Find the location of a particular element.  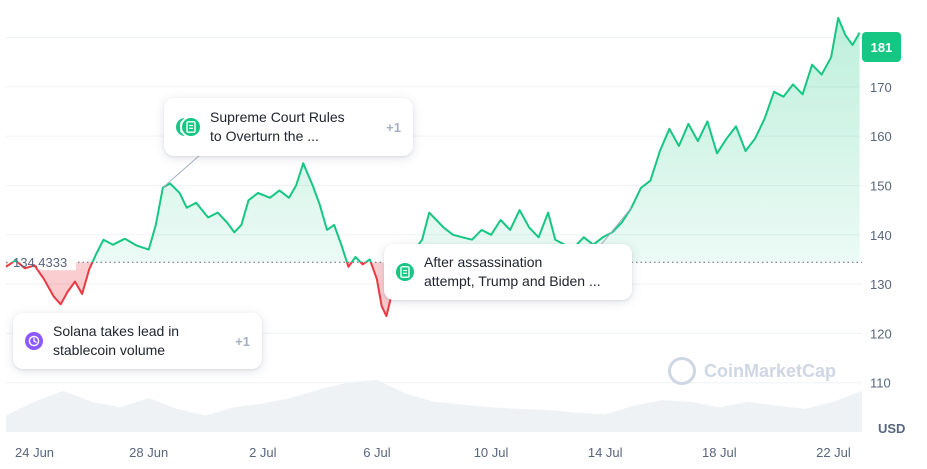

volume-area is located at coordinates (434, 405).